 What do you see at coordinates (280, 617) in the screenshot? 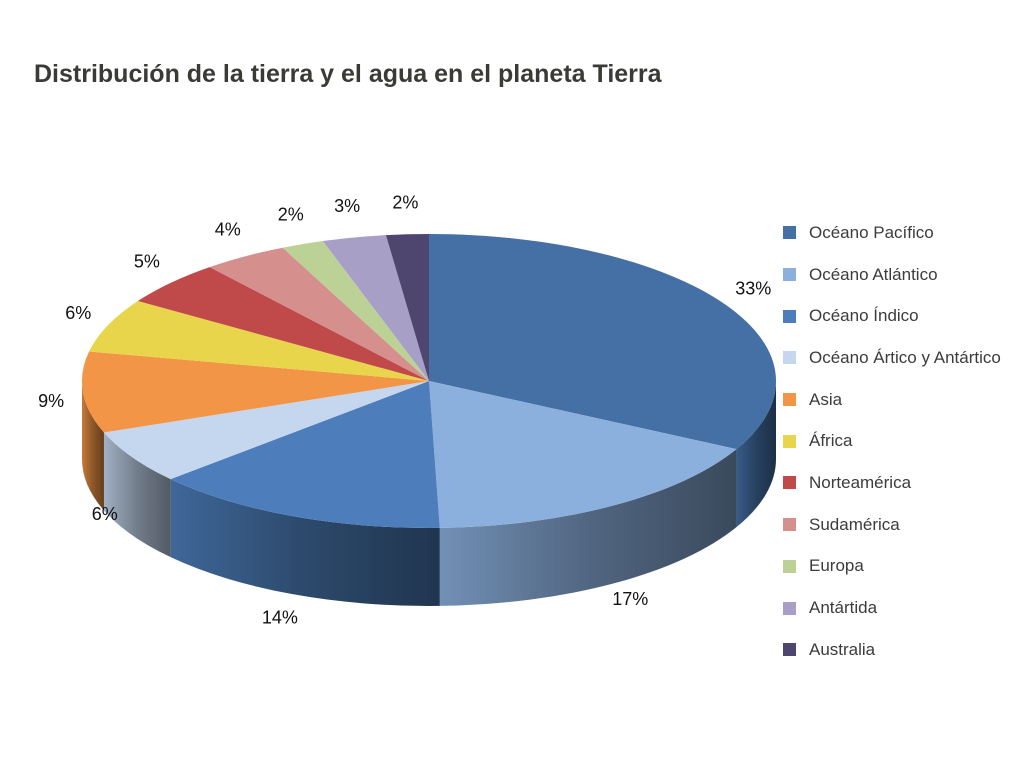
I see `slice-label-oceano-indico: 14%` at bounding box center [280, 617].